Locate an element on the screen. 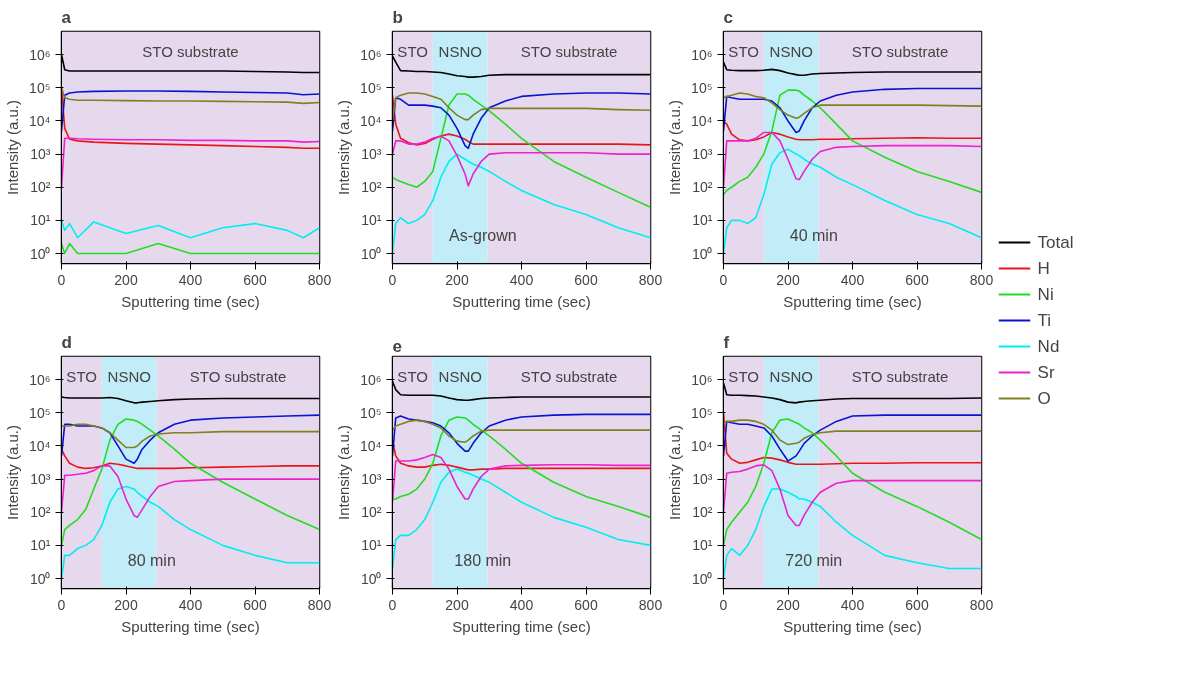 The width and height of the screenshot is (1185, 682). chart-title: f is located at coordinates (726, 342).